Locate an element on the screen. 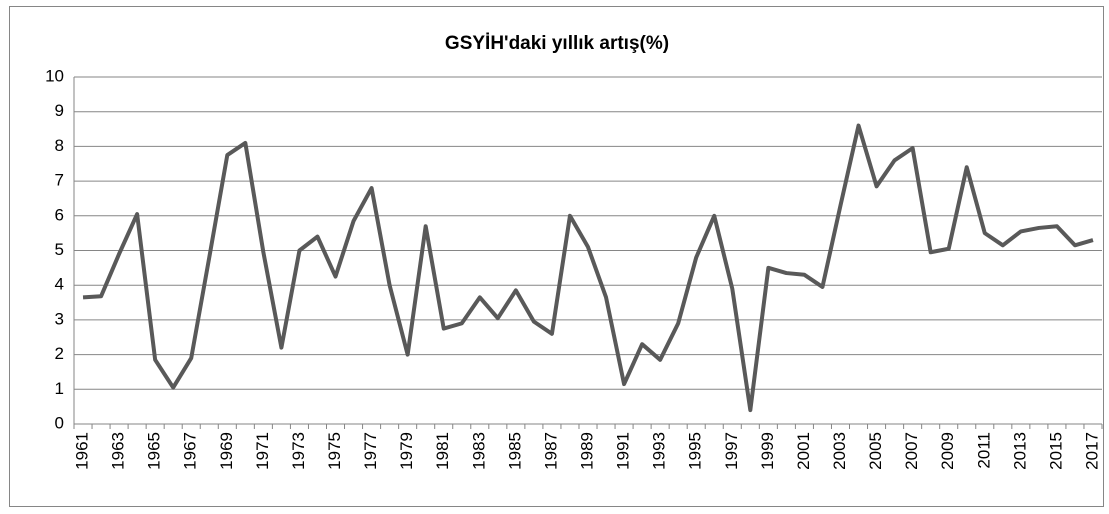 This screenshot has width=1109, height=514. x-tick-label: 1997 is located at coordinates (731, 451).